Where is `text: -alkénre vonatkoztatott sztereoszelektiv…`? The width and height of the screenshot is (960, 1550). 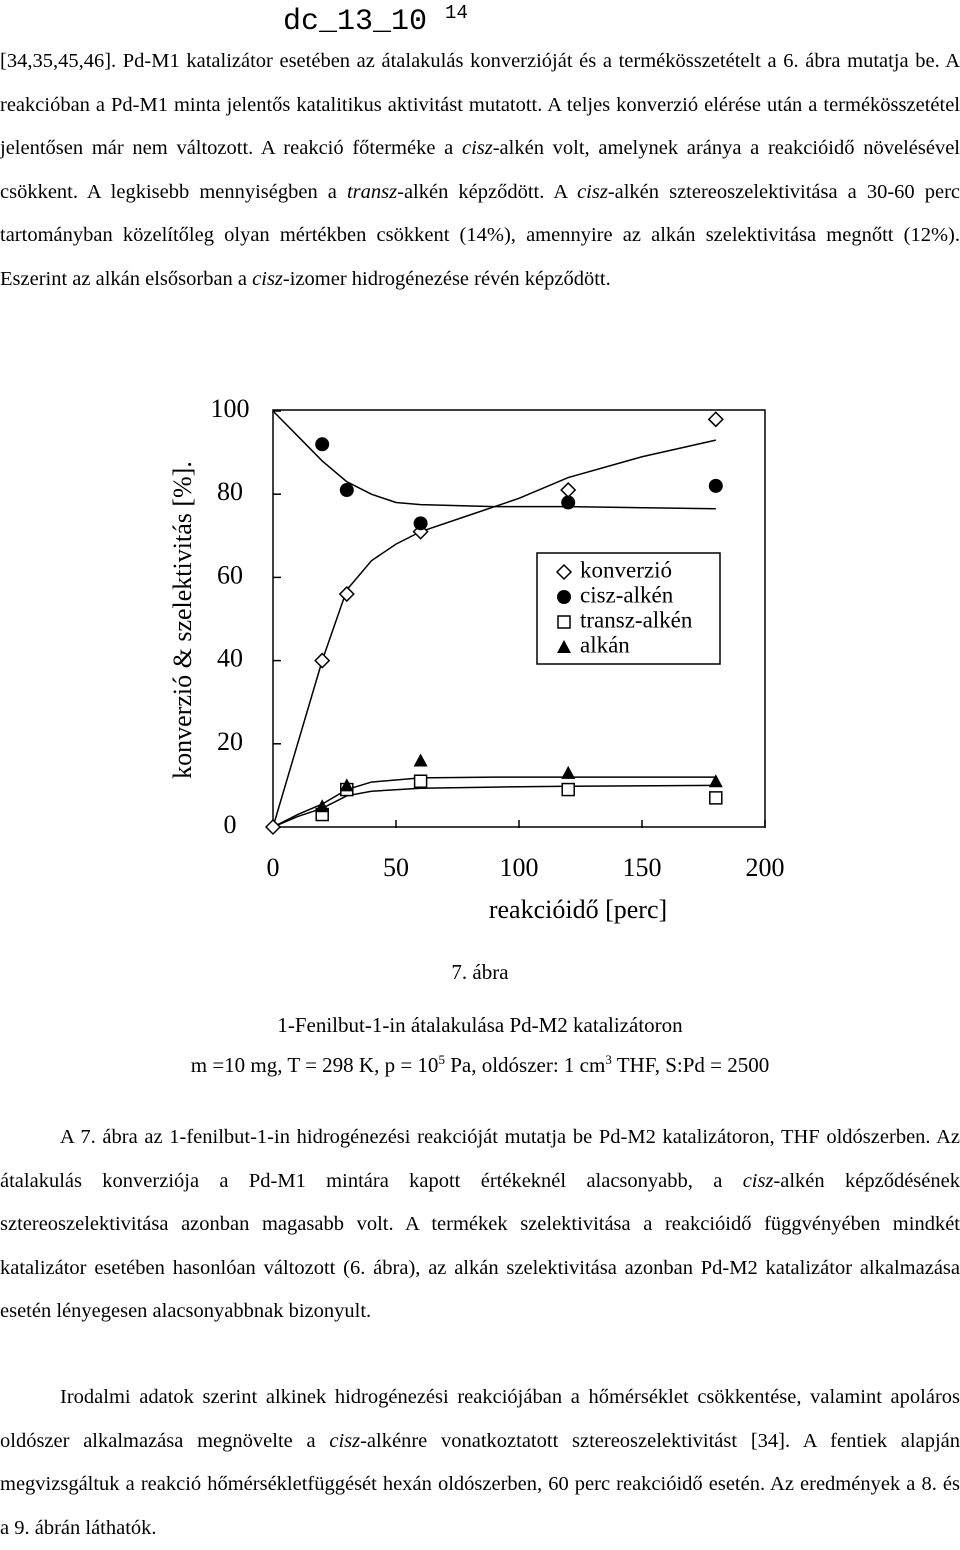 text: -alkénre vonatkoztatott sztereoszelektiv… is located at coordinates (480, 1484).